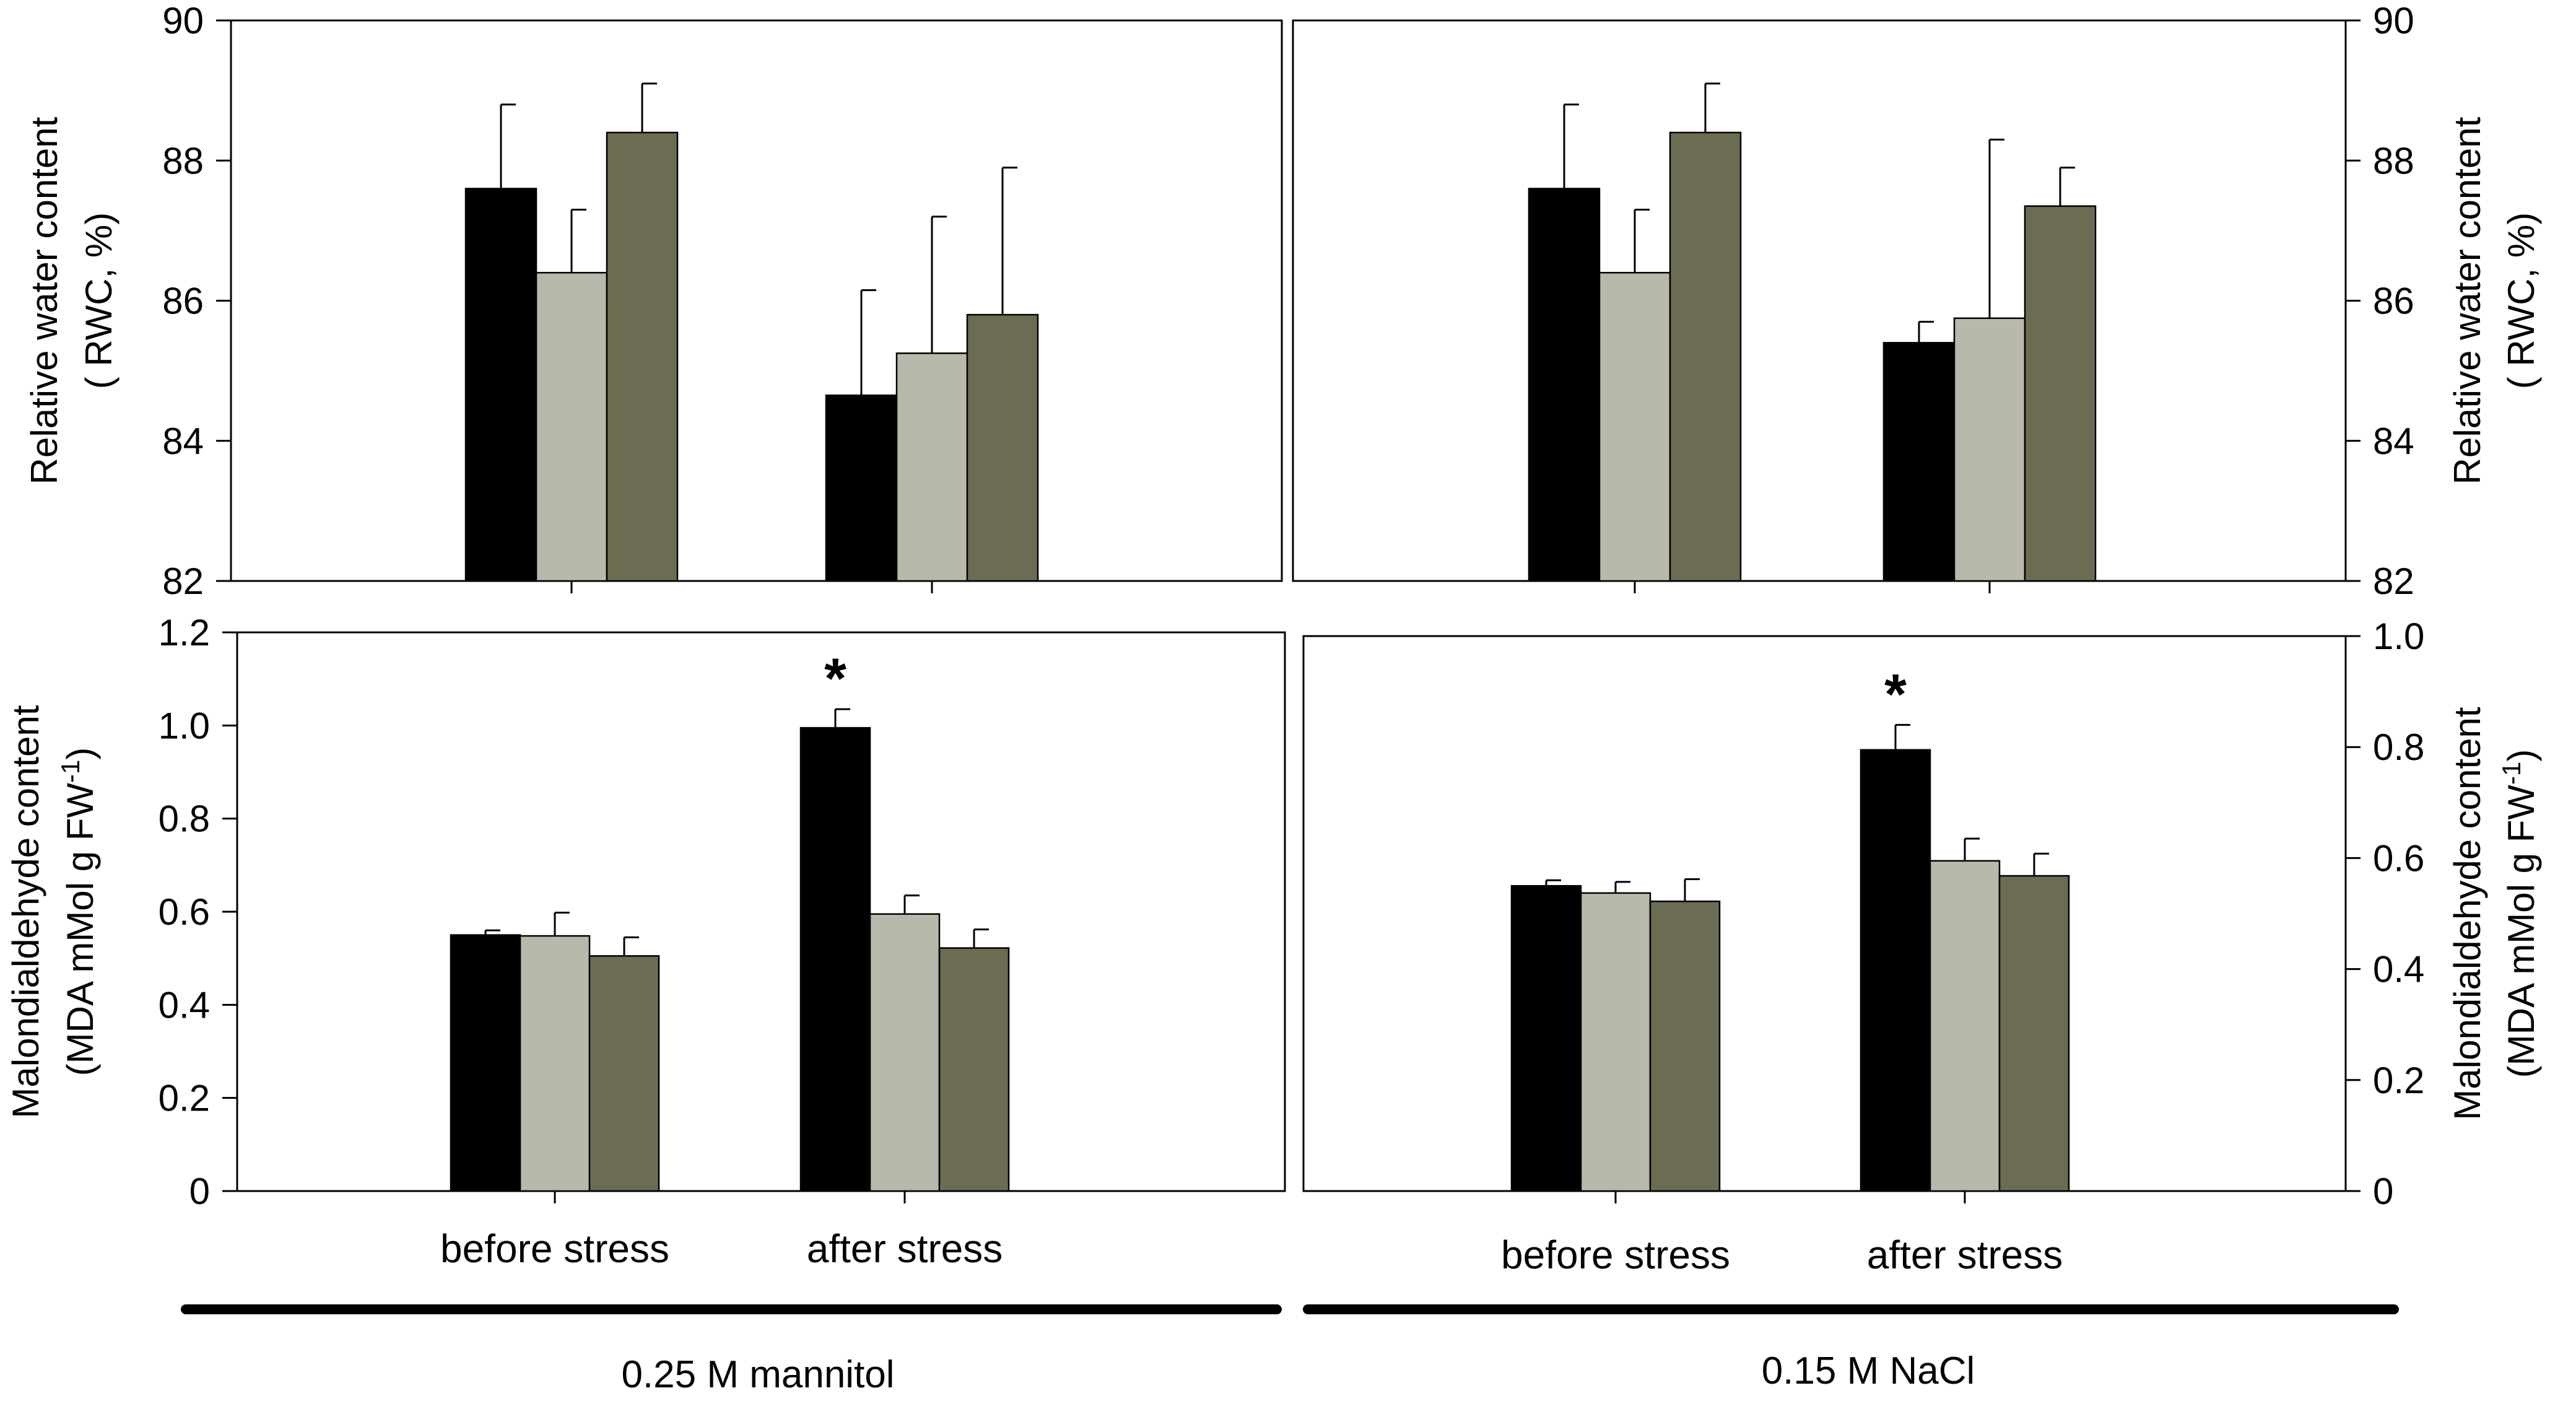 This screenshot has width=2576, height=1401. What do you see at coordinates (1965, 1255) in the screenshot?
I see `mda-nacl-category-label: after stress` at bounding box center [1965, 1255].